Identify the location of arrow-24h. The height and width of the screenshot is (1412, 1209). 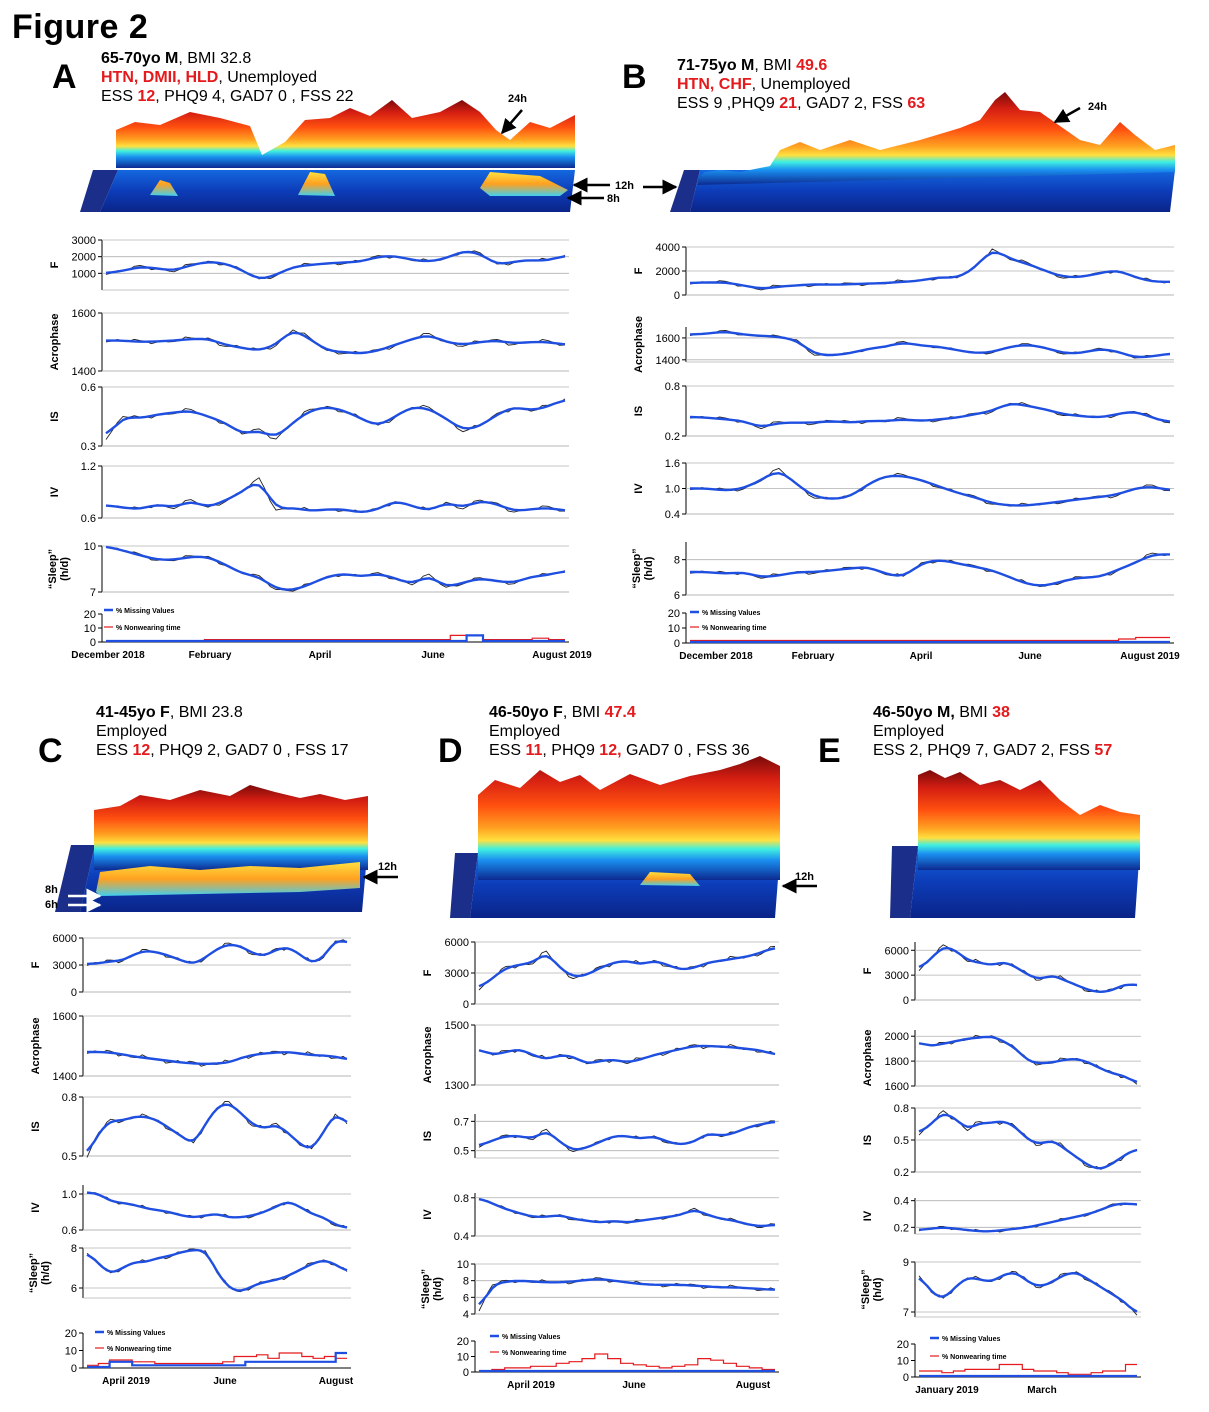
(1067, 115).